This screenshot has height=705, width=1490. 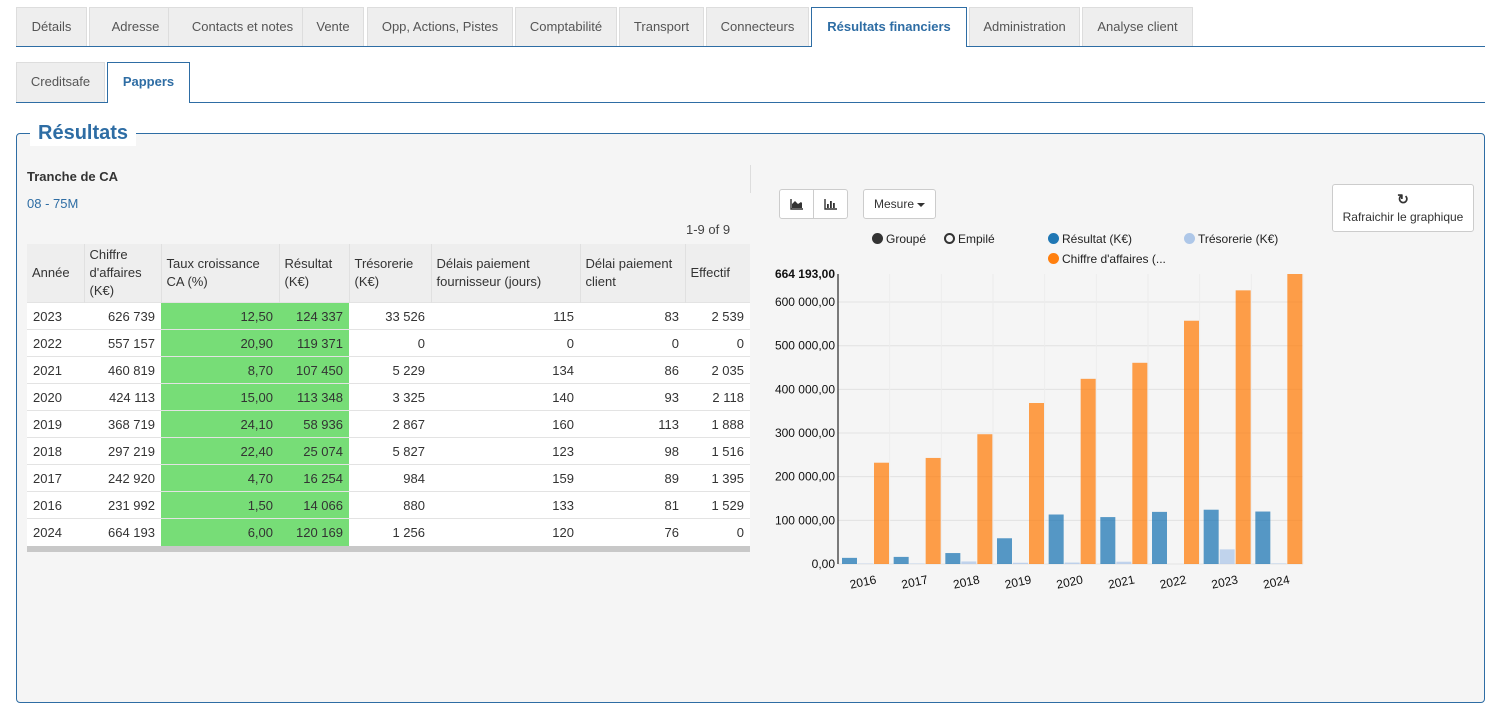 What do you see at coordinates (877, 238) in the screenshot?
I see `legend-dot-filled` at bounding box center [877, 238].